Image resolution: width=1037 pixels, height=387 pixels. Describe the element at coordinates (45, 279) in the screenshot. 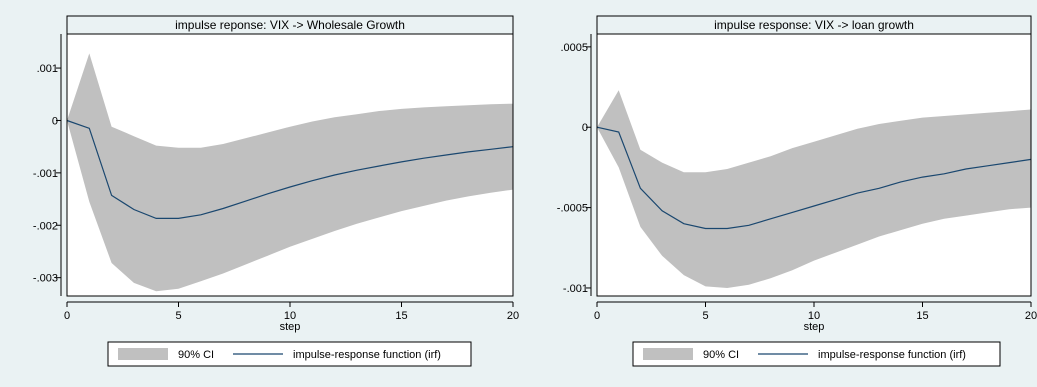

I see `y-tick-label: -.003` at that location.